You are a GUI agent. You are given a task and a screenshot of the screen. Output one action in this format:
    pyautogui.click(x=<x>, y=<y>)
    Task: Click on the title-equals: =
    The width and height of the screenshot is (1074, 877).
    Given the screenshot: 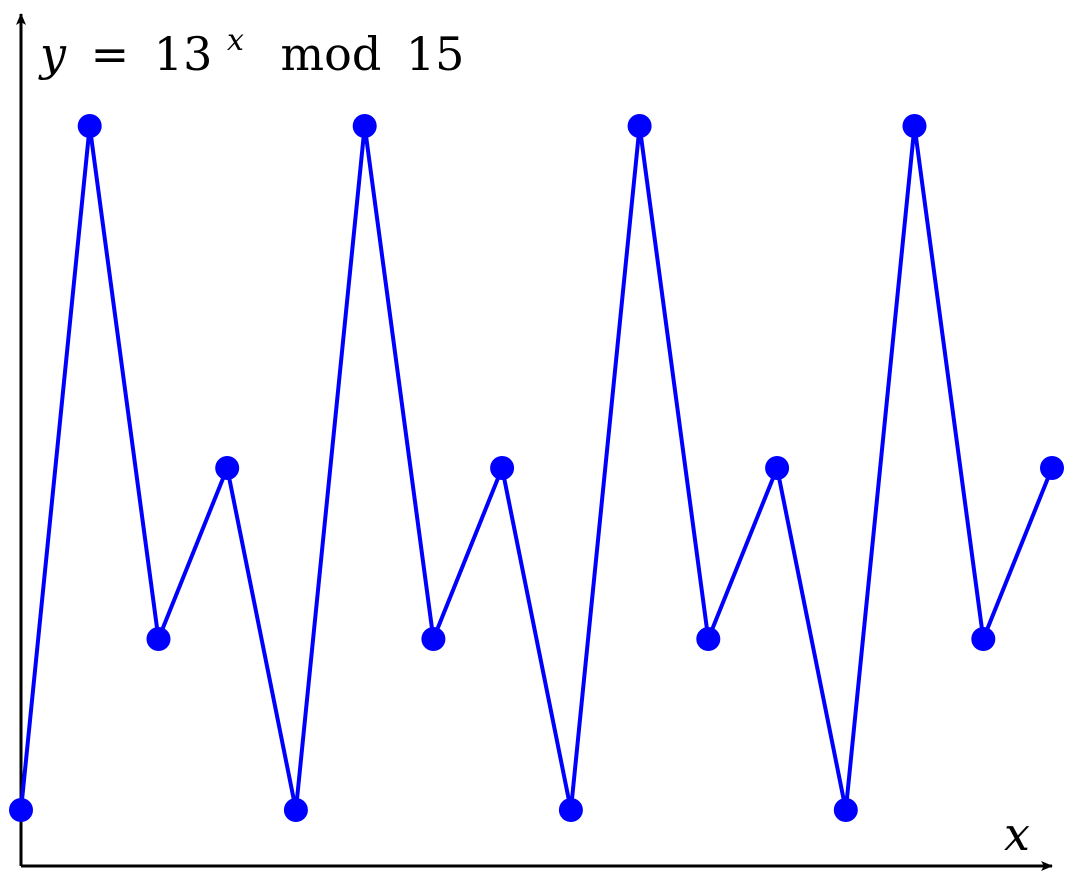 What is the action you would take?
    pyautogui.click(x=110, y=54)
    